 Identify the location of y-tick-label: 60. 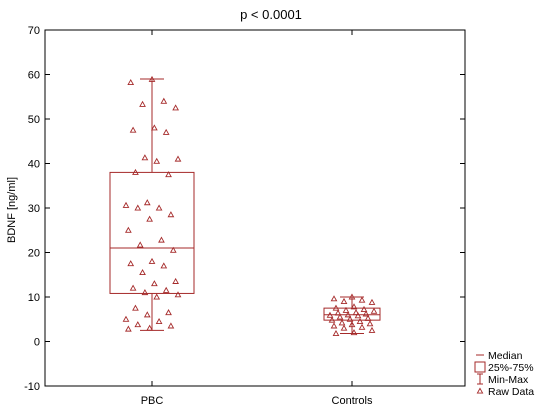
(34, 76).